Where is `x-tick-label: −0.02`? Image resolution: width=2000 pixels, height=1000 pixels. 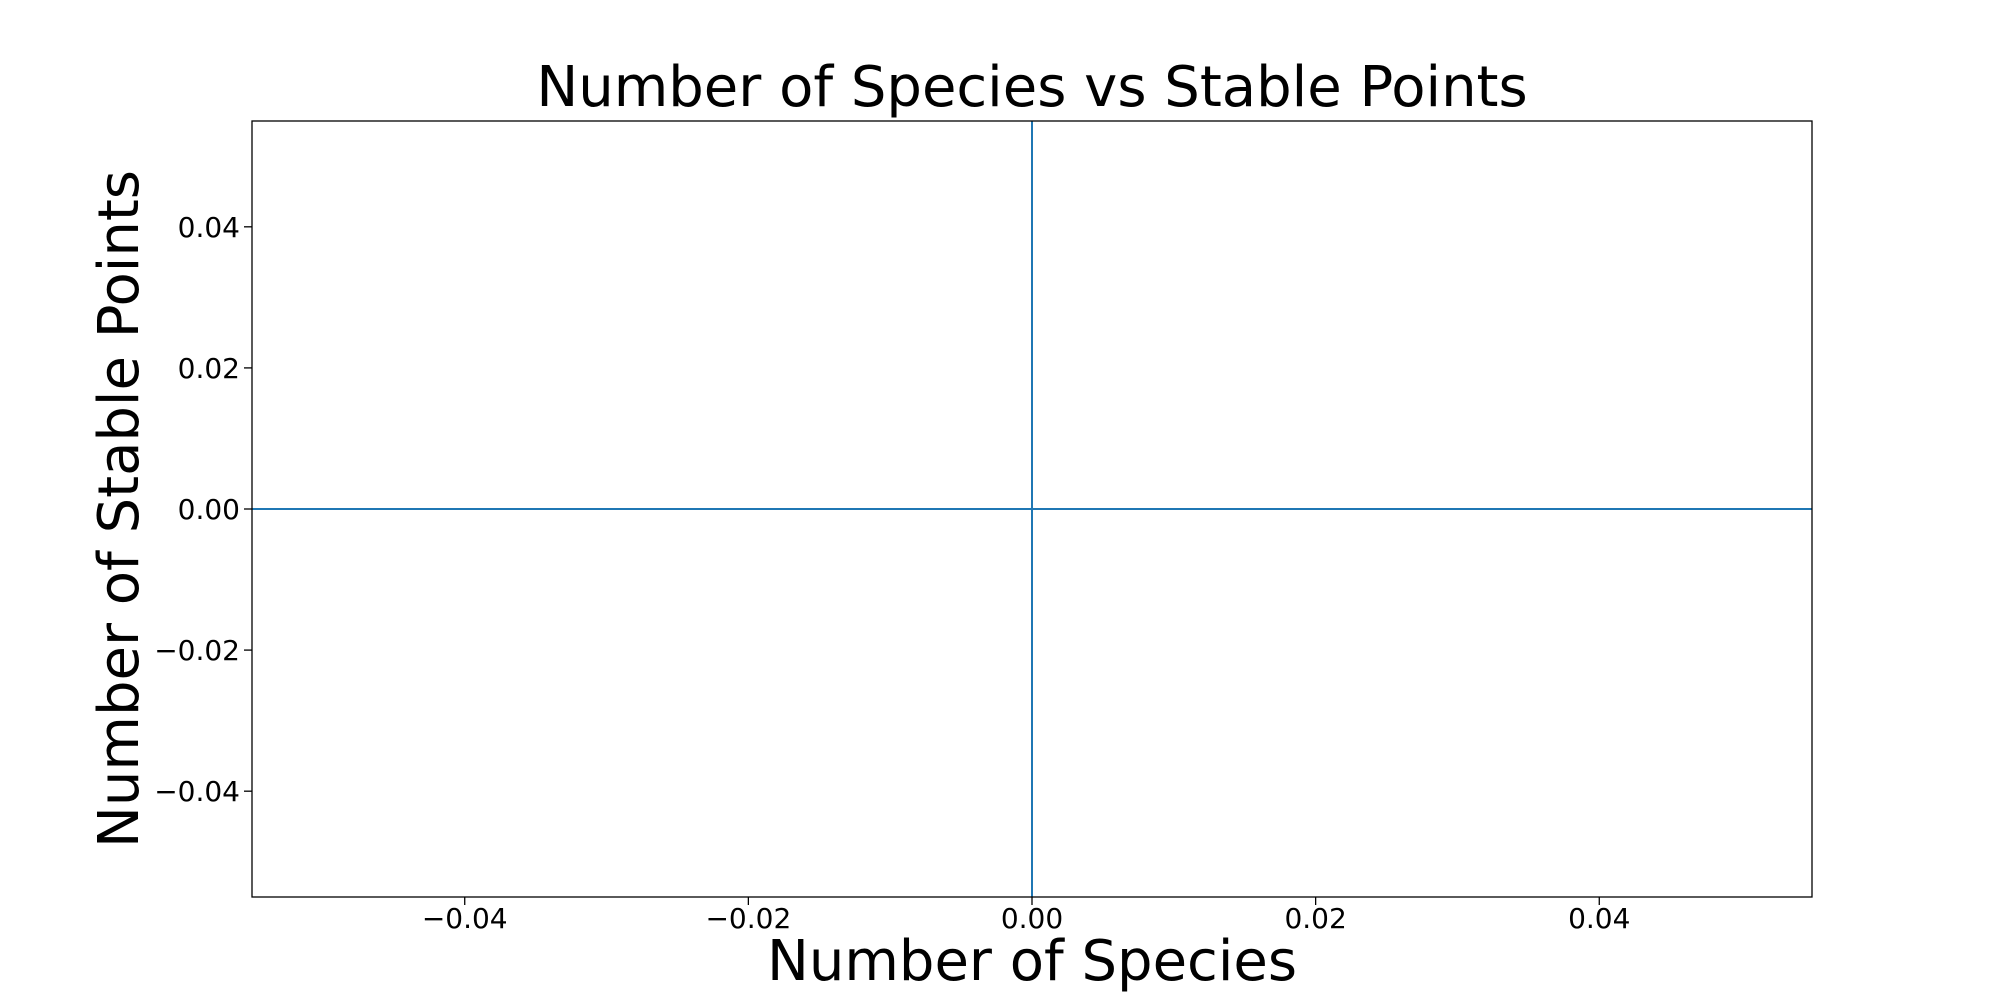 x-tick-label: −0.02 is located at coordinates (748, 918).